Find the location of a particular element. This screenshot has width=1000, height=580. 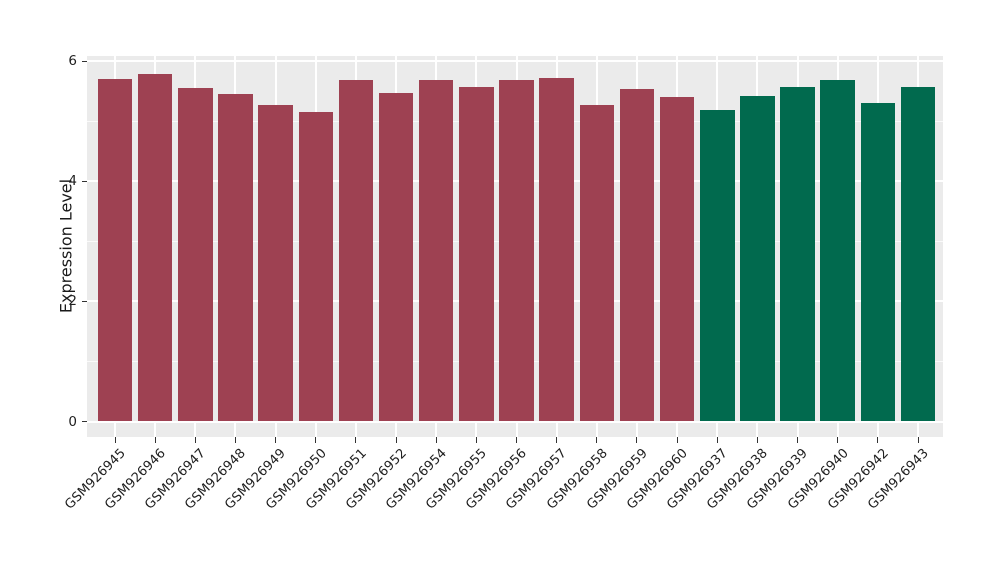

bar-GSM926940 is located at coordinates (837, 250).